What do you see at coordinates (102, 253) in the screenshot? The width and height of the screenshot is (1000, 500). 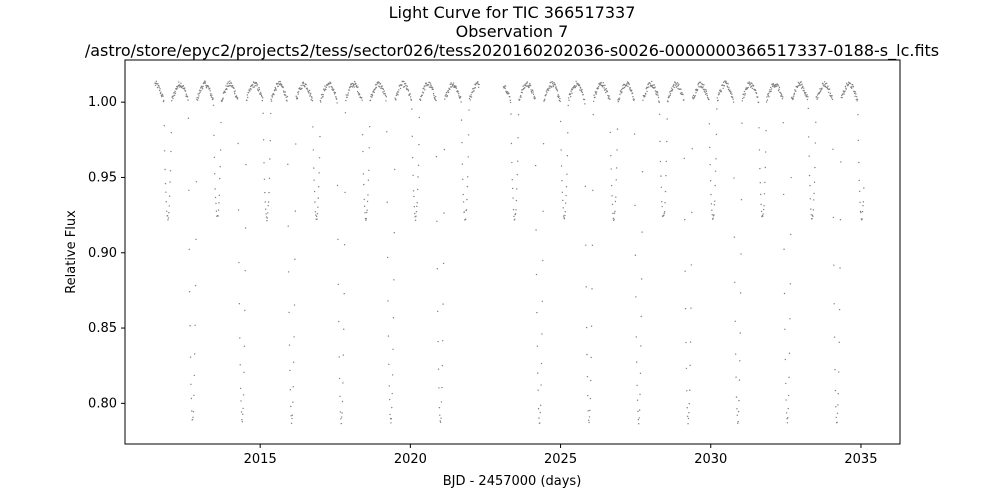 I see `y-tick-label: 0.90` at bounding box center [102, 253].